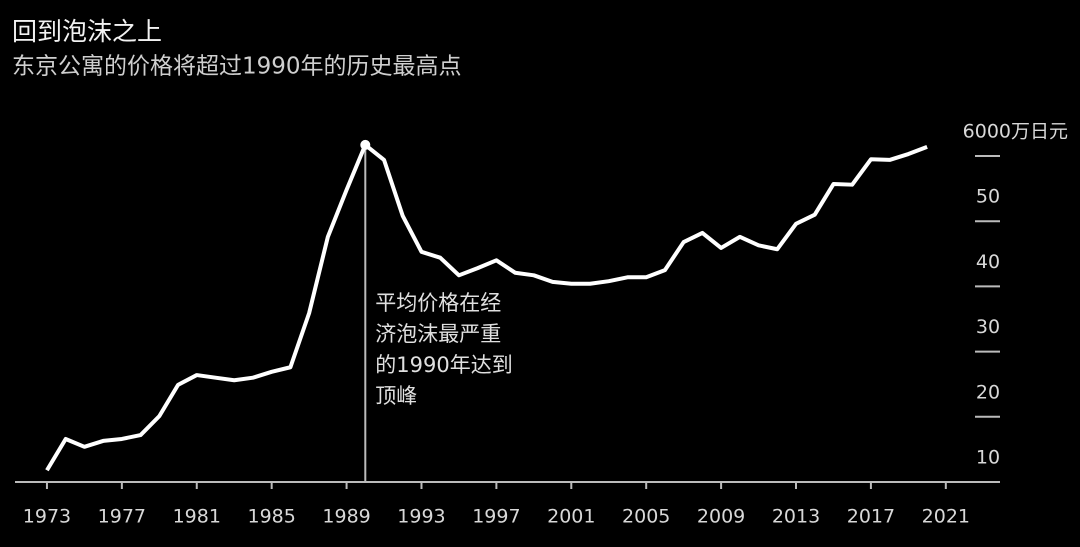 The height and width of the screenshot is (547, 1080). What do you see at coordinates (396, 396) in the screenshot?
I see `annotation: 顶峰` at bounding box center [396, 396].